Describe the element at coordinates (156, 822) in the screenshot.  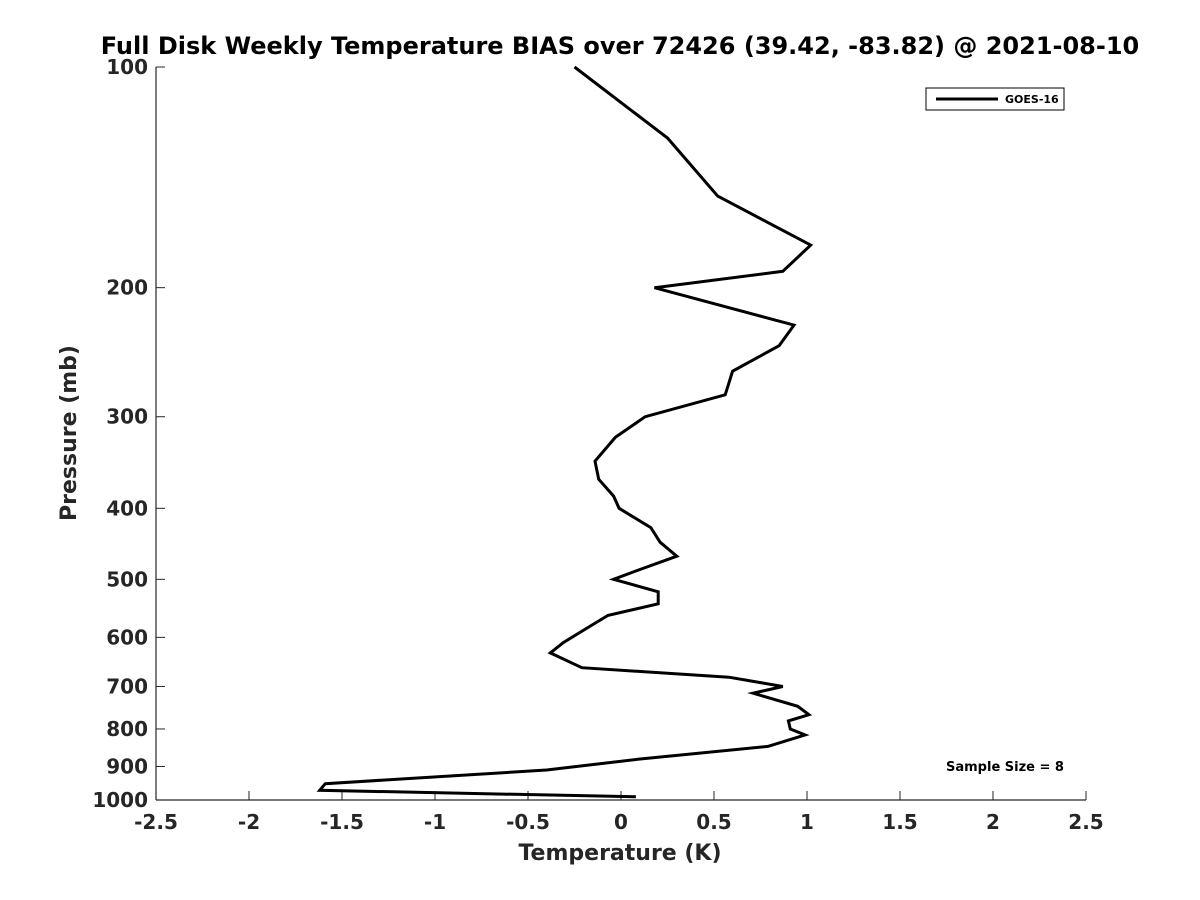
I see `x-tick-label: -2.5` at that location.